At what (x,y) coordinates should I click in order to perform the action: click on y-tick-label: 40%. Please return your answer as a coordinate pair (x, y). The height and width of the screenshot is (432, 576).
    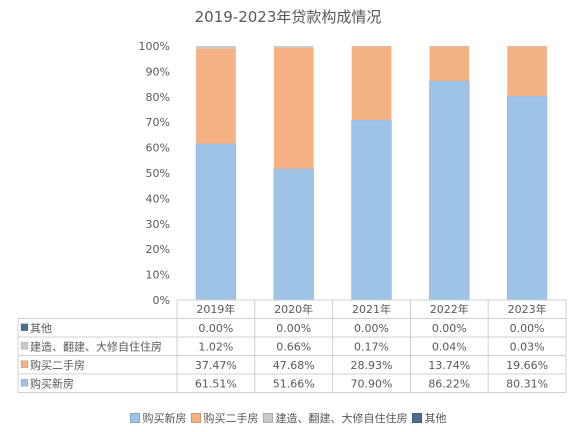
    Looking at the image, I should click on (158, 198).